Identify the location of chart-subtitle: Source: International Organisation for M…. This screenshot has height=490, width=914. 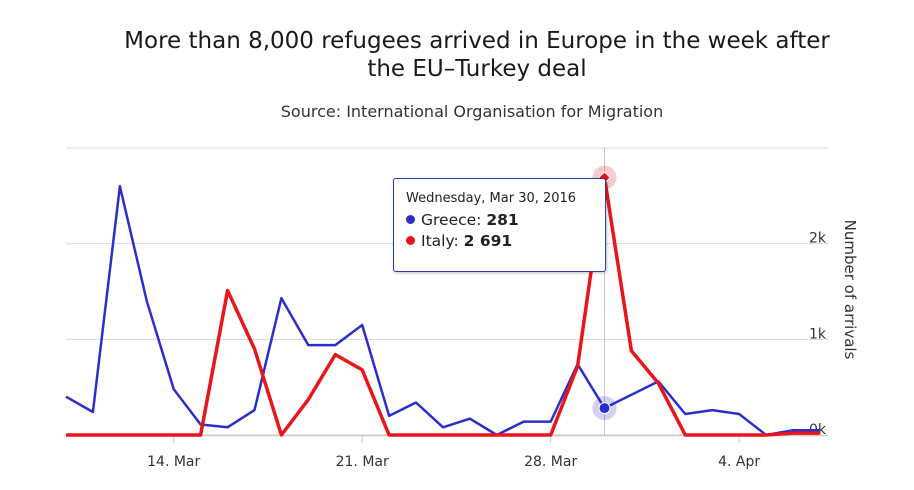
(472, 111).